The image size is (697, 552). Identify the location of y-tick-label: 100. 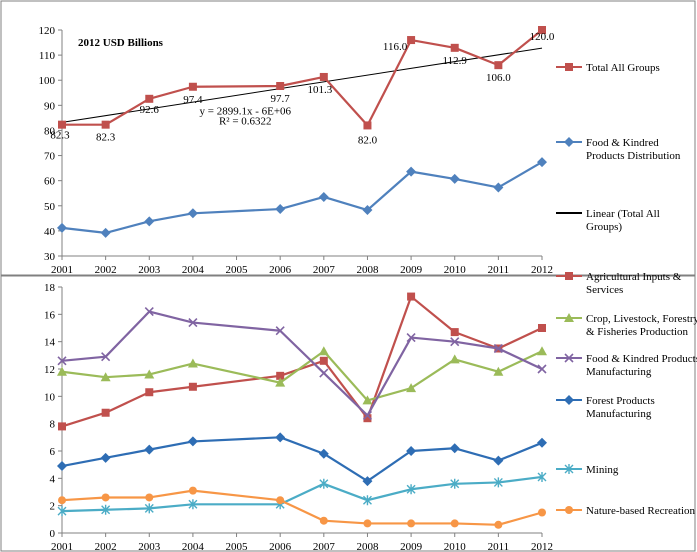
(47, 81).